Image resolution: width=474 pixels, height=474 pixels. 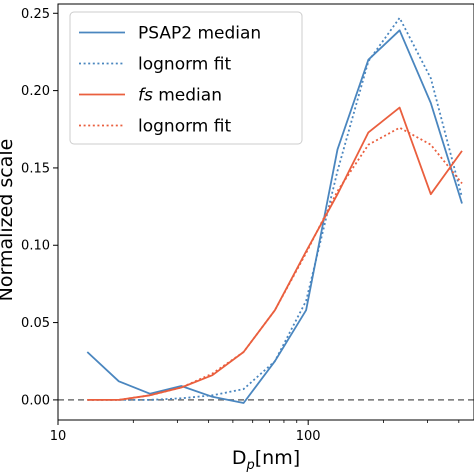 I want to click on y-tick-label: 0.15, so click(x=35, y=168).